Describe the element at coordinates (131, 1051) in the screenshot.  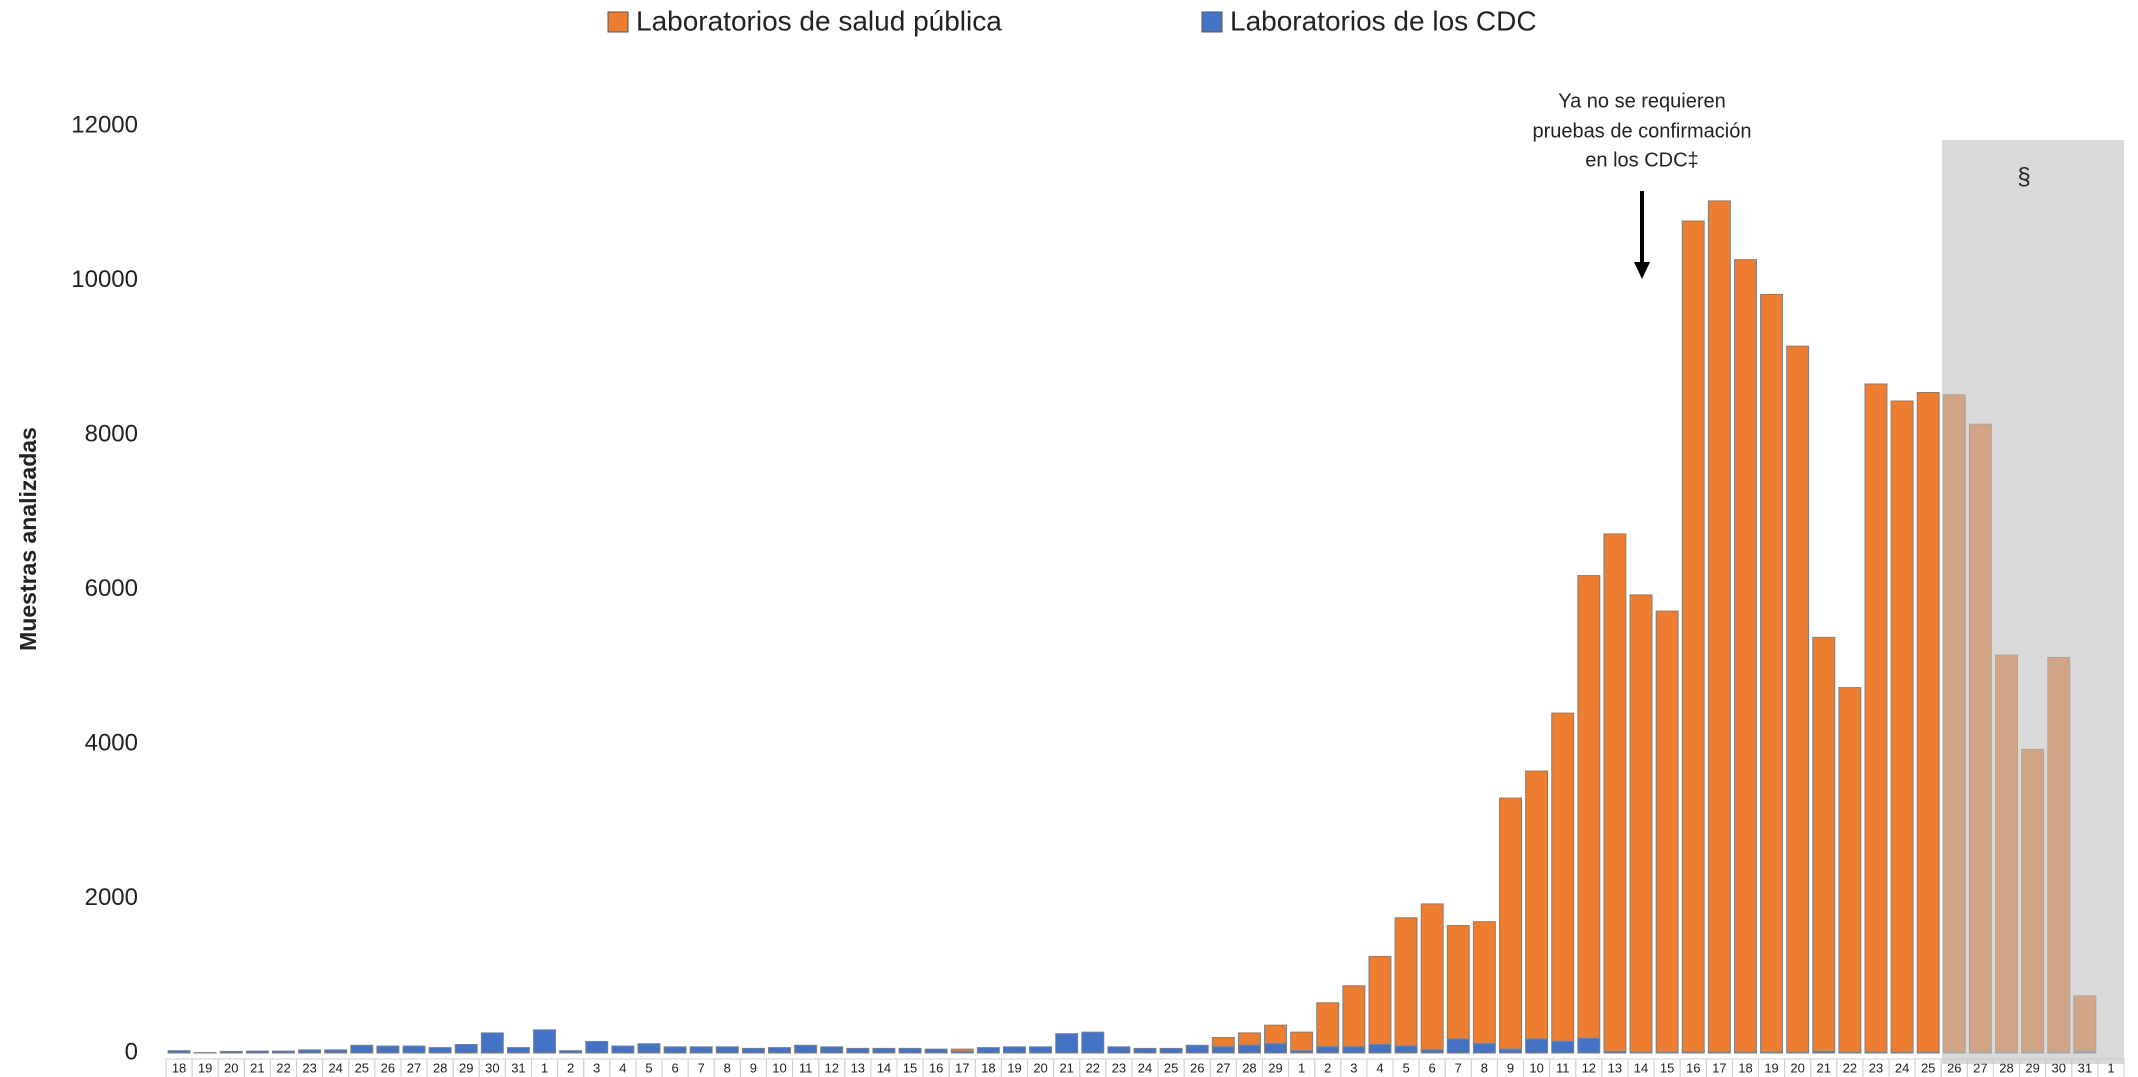
I see `y-tick-label: 0` at that location.